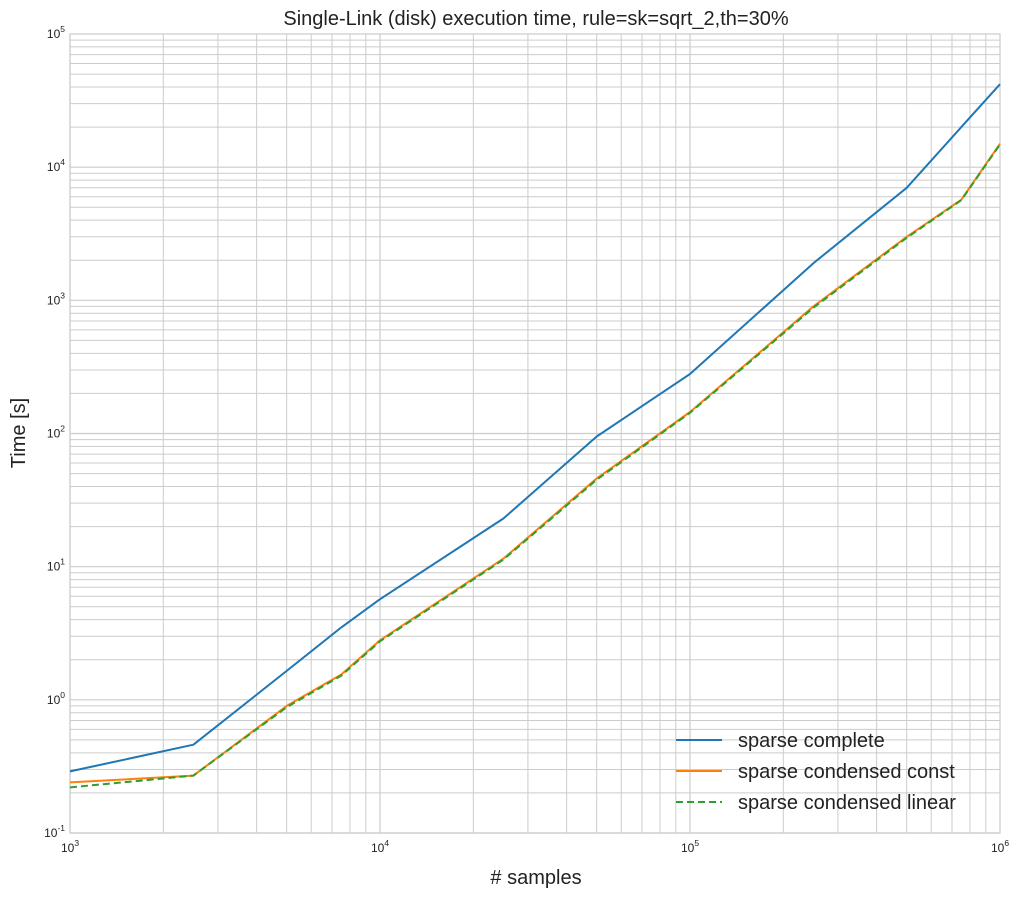 The height and width of the screenshot is (903, 1022). What do you see at coordinates (54, 831) in the screenshot?
I see `y-tick-label: 10⁻¹` at bounding box center [54, 831].